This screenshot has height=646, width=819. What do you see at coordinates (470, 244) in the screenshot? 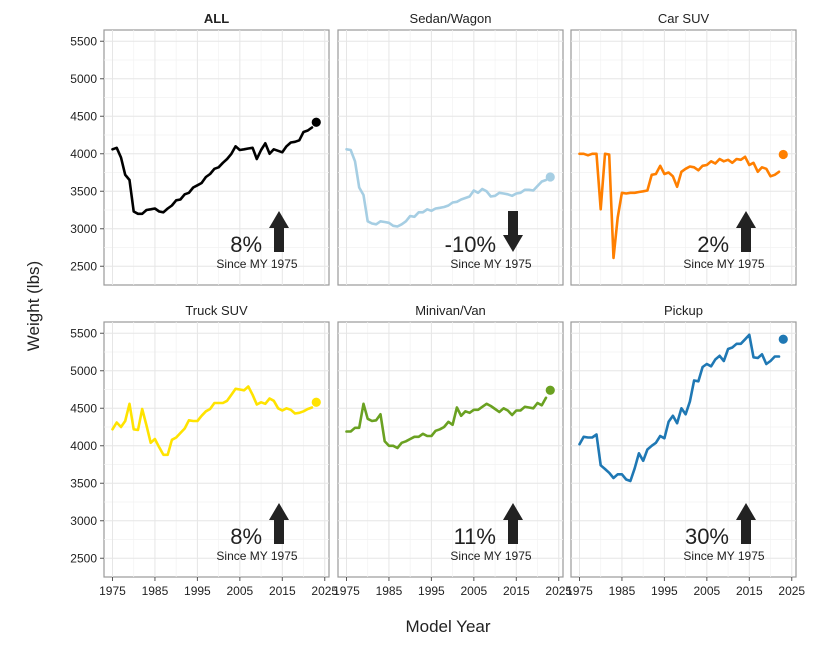
I see `change-percent: -10%` at bounding box center [470, 244].